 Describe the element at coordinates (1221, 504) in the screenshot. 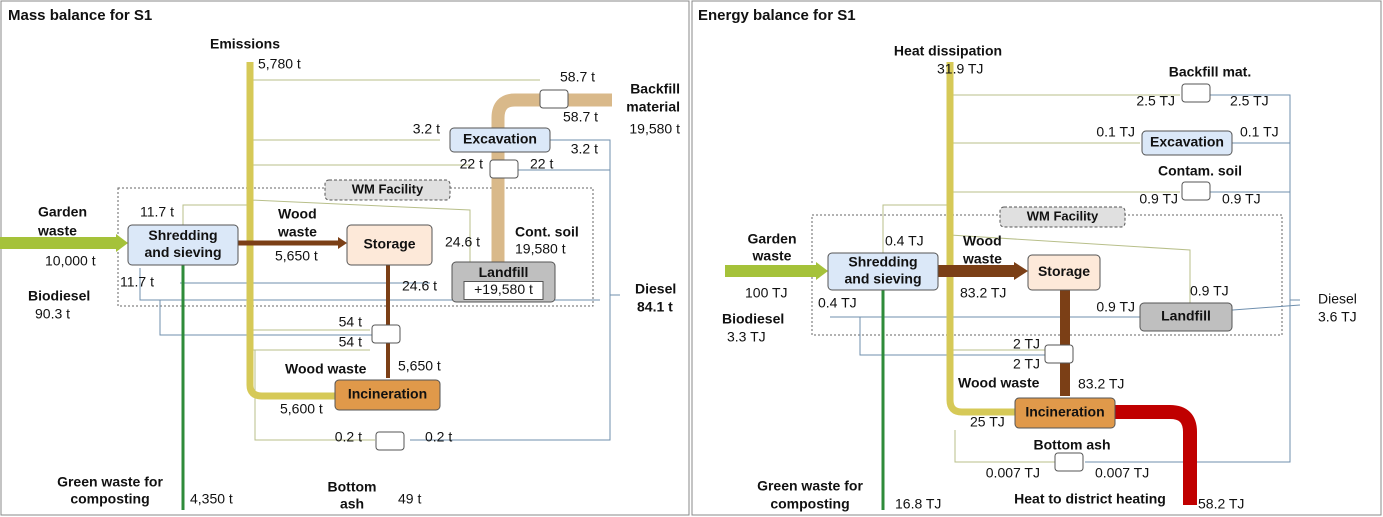

I see `flow-label: 58.2 TJ` at that location.